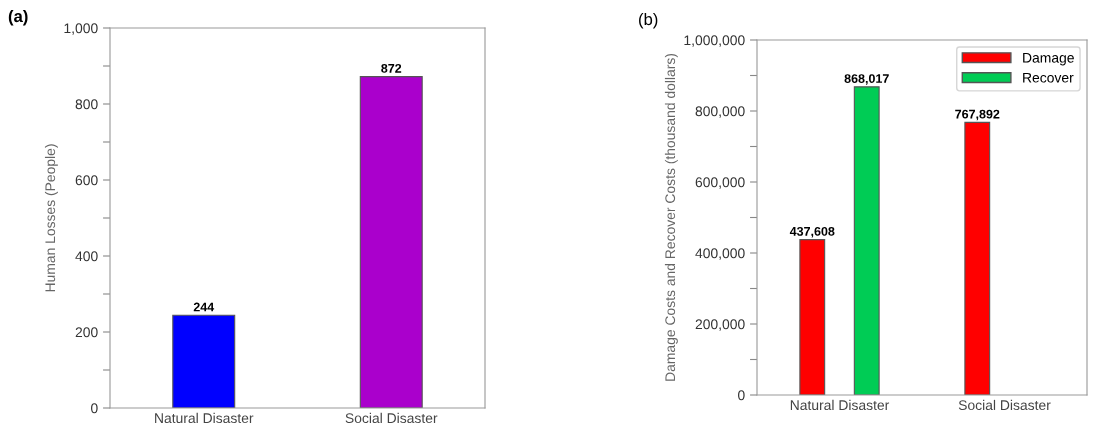 This screenshot has width=1097, height=435. Describe the element at coordinates (86, 332) in the screenshot. I see `y-tick-label: 200` at that location.